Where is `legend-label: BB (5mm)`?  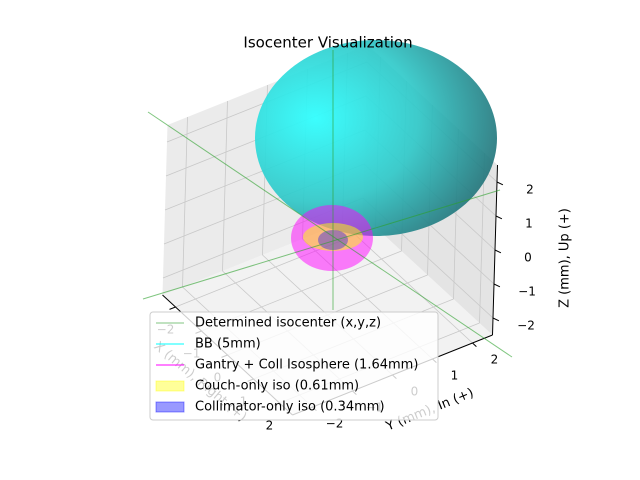
legend-label: BB (5mm) is located at coordinates (228, 344).